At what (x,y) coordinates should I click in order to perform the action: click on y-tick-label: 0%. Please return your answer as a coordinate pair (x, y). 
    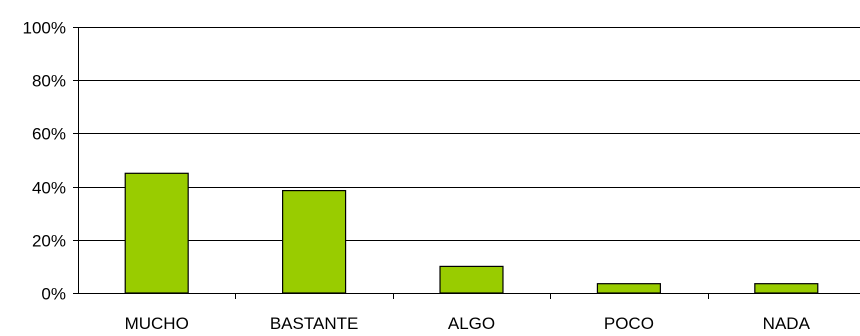
    Looking at the image, I should click on (53, 294).